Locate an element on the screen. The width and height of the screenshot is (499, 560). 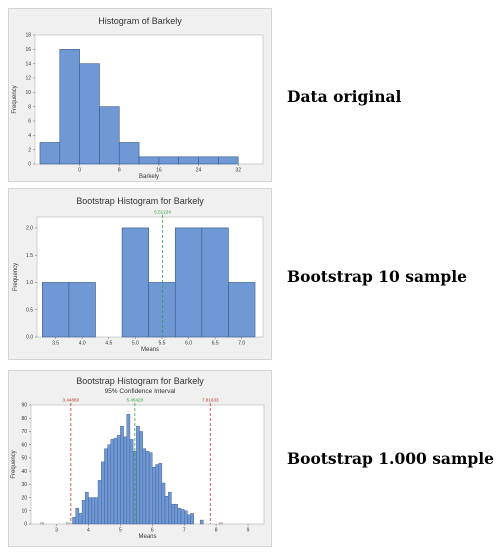
x-tick-label: 6 is located at coordinates (152, 531).